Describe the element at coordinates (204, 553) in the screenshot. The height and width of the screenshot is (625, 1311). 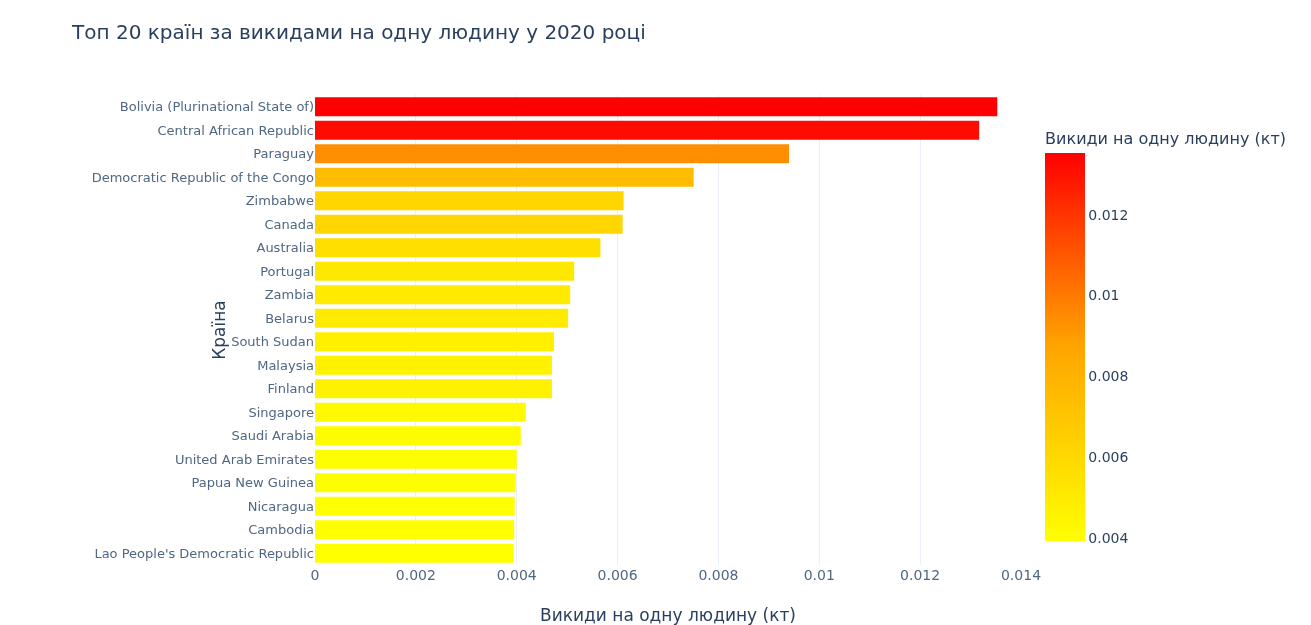
I see `y-tick-label: Lao People's Democratic Republic` at that location.